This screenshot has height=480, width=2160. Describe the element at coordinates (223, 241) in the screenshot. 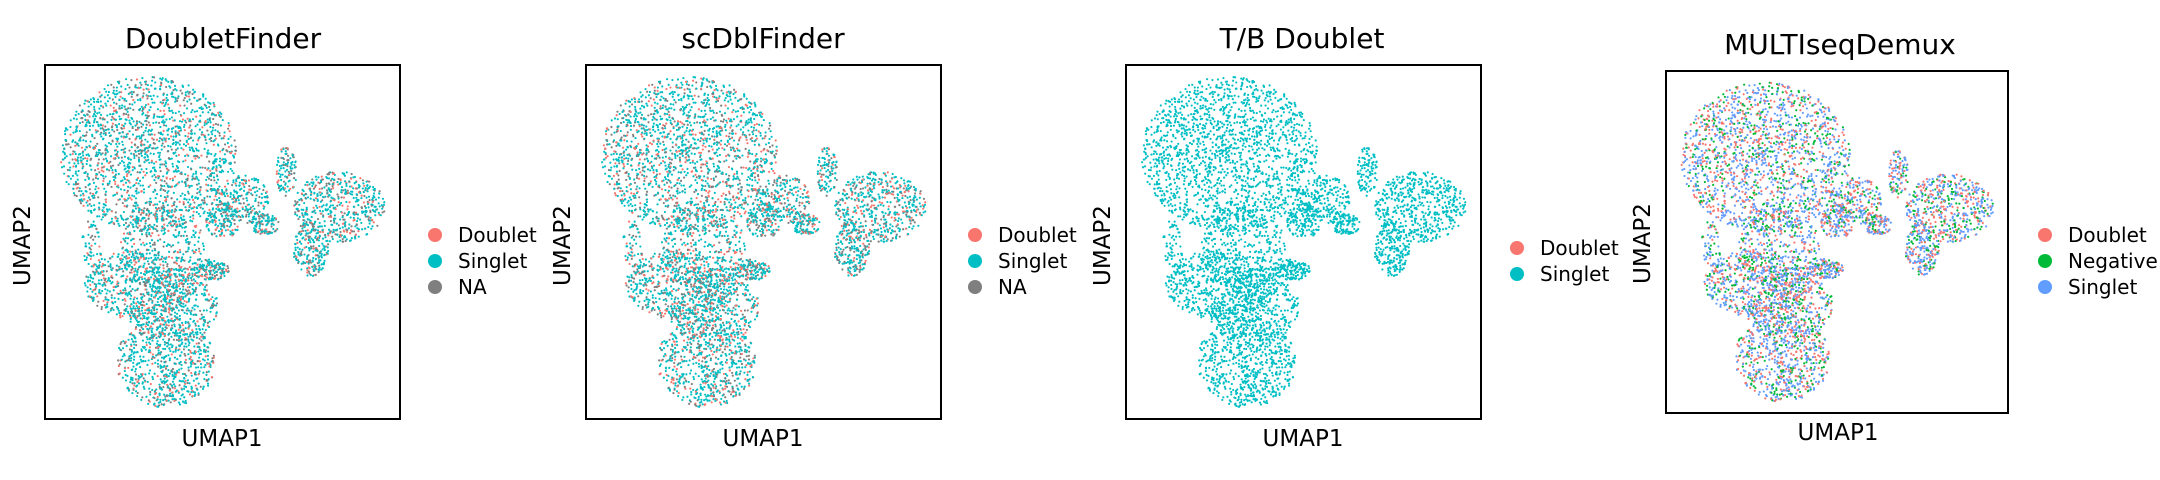

I see `umap-scatter` at that location.